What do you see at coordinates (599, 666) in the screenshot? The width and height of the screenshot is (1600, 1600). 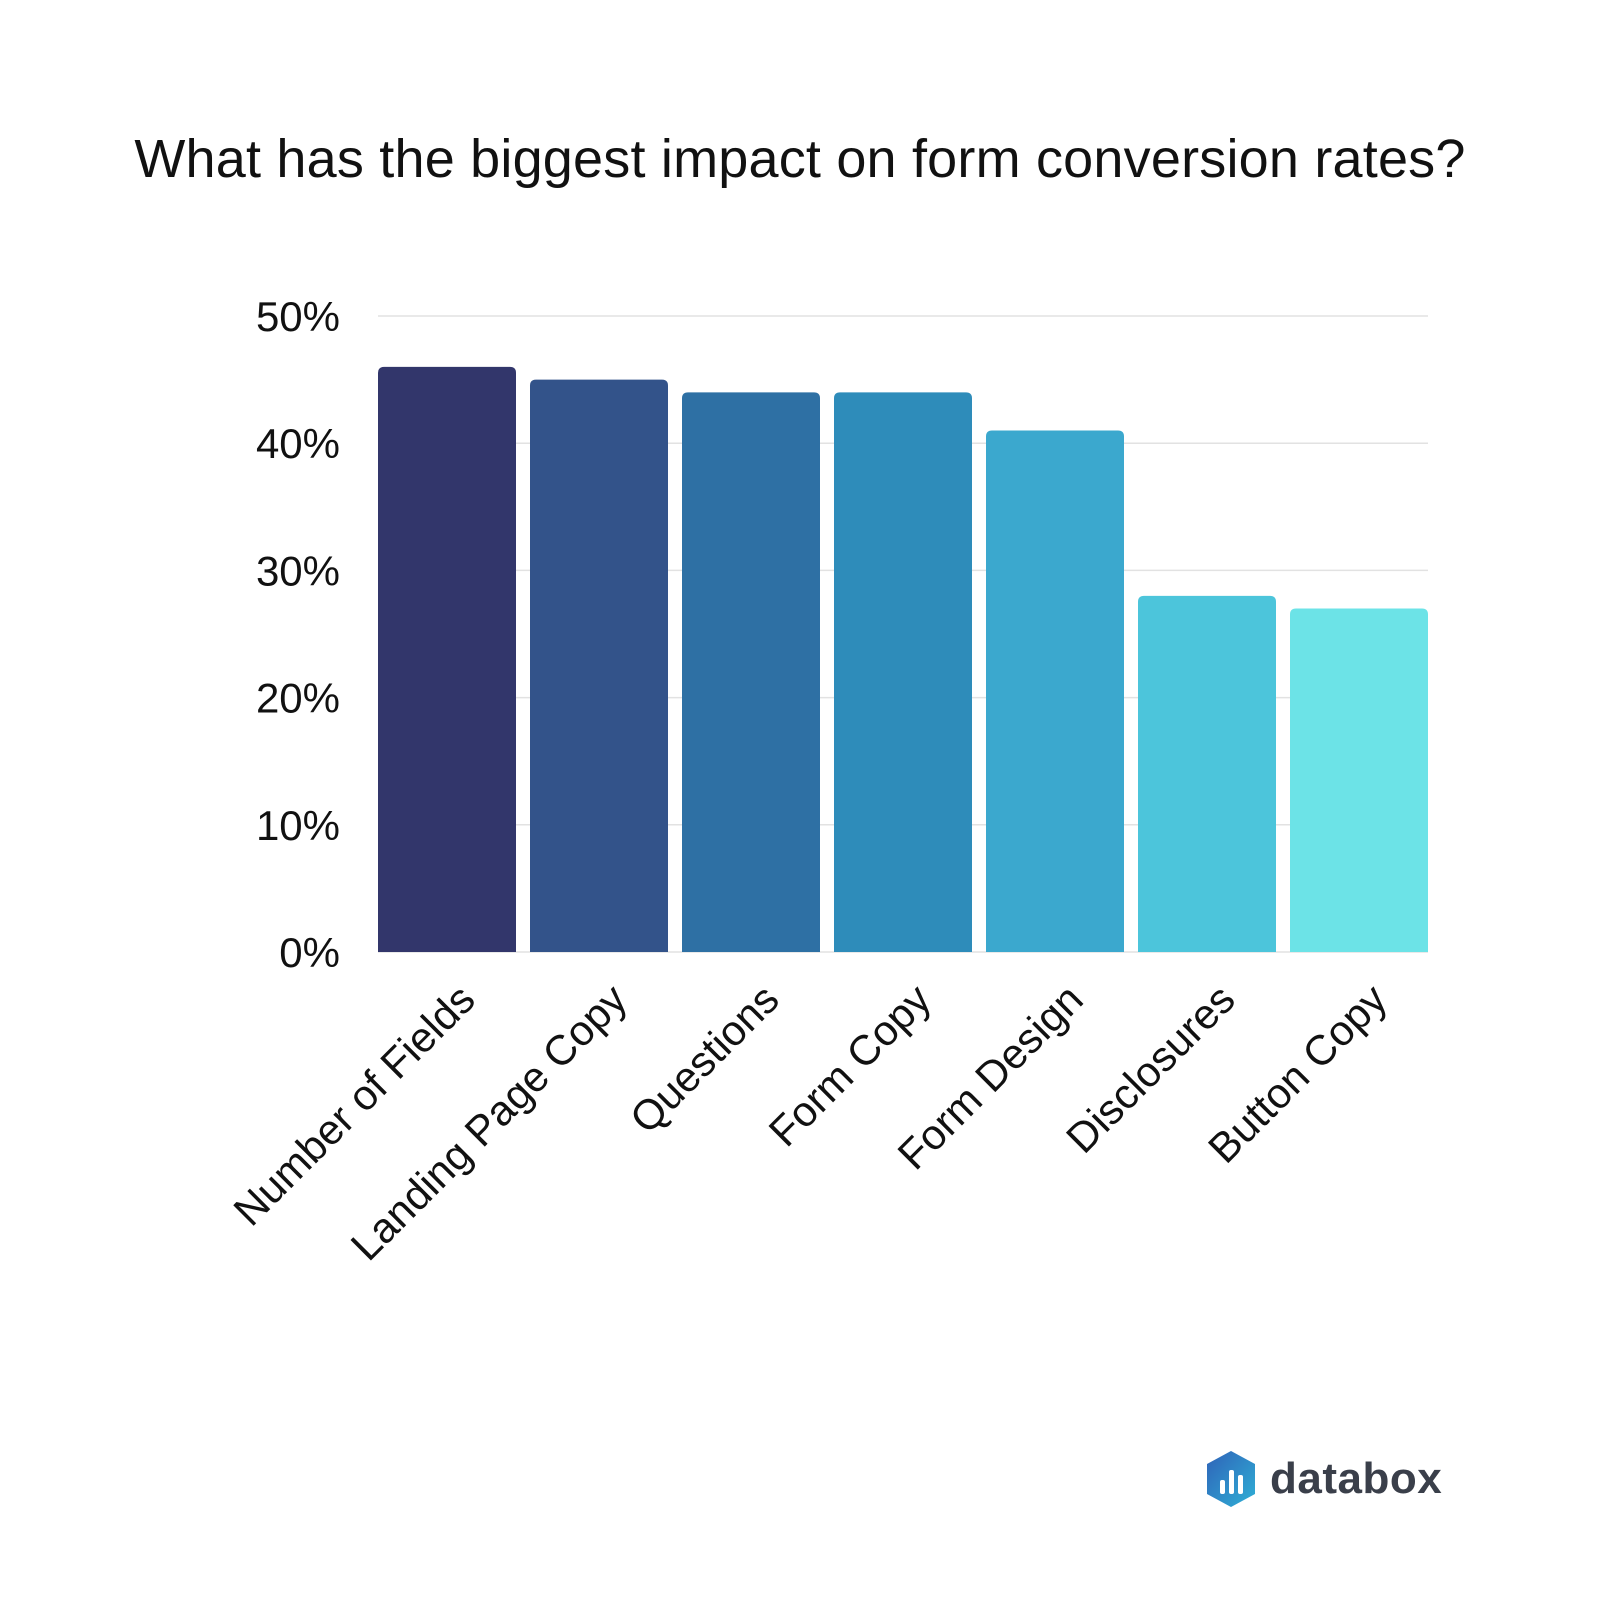 I see `bar-landing-page-copy` at bounding box center [599, 666].